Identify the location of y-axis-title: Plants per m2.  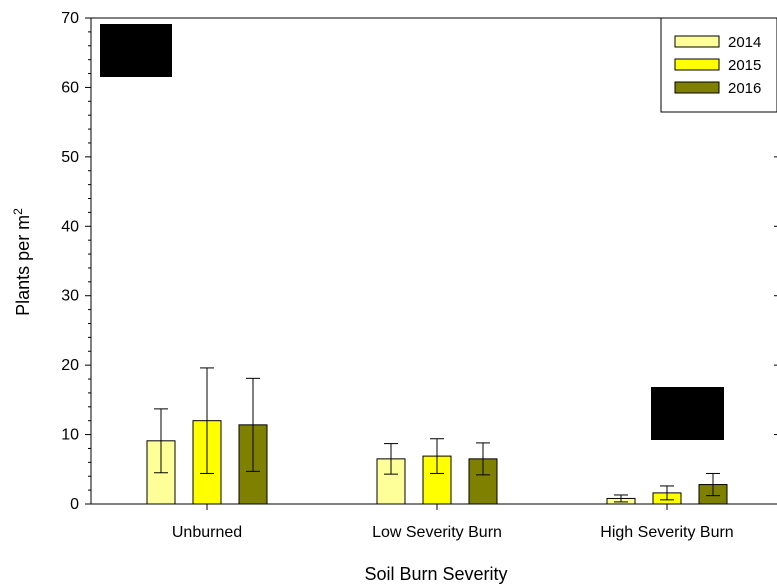
(22, 262).